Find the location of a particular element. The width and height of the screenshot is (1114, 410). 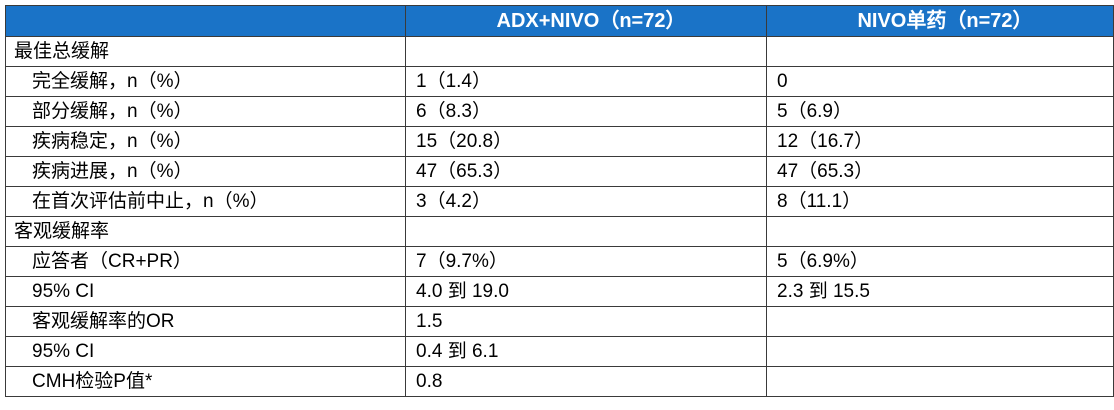

table-row: 客观缓解率的OR 1.5 is located at coordinates (559, 321).